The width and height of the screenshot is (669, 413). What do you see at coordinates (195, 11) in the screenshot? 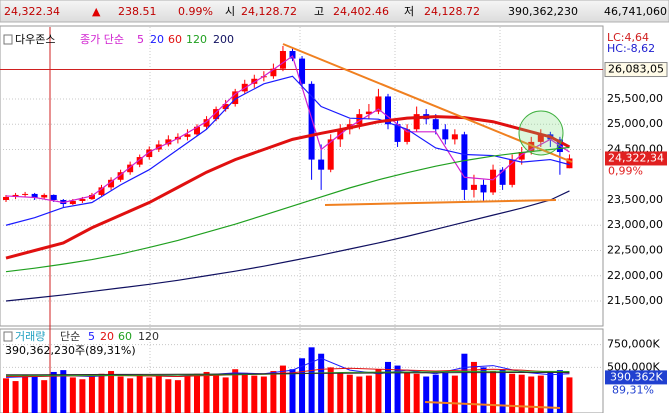
I see `header-pct: 0.99%` at bounding box center [195, 11].